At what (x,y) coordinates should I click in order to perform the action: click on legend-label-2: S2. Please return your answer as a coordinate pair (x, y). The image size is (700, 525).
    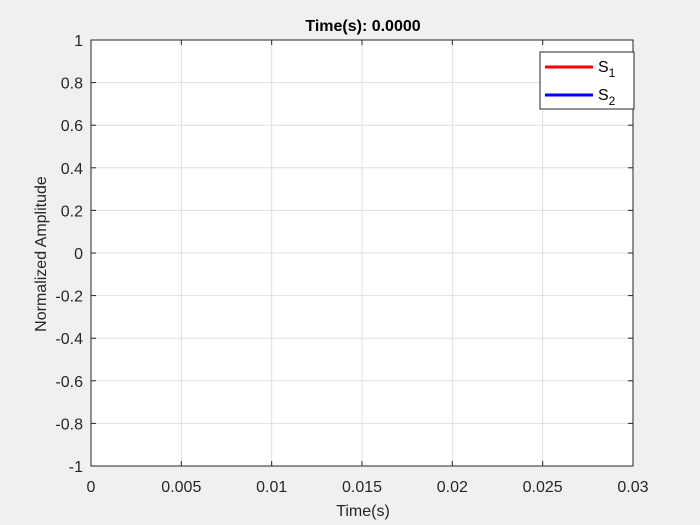
    Looking at the image, I should click on (607, 97).